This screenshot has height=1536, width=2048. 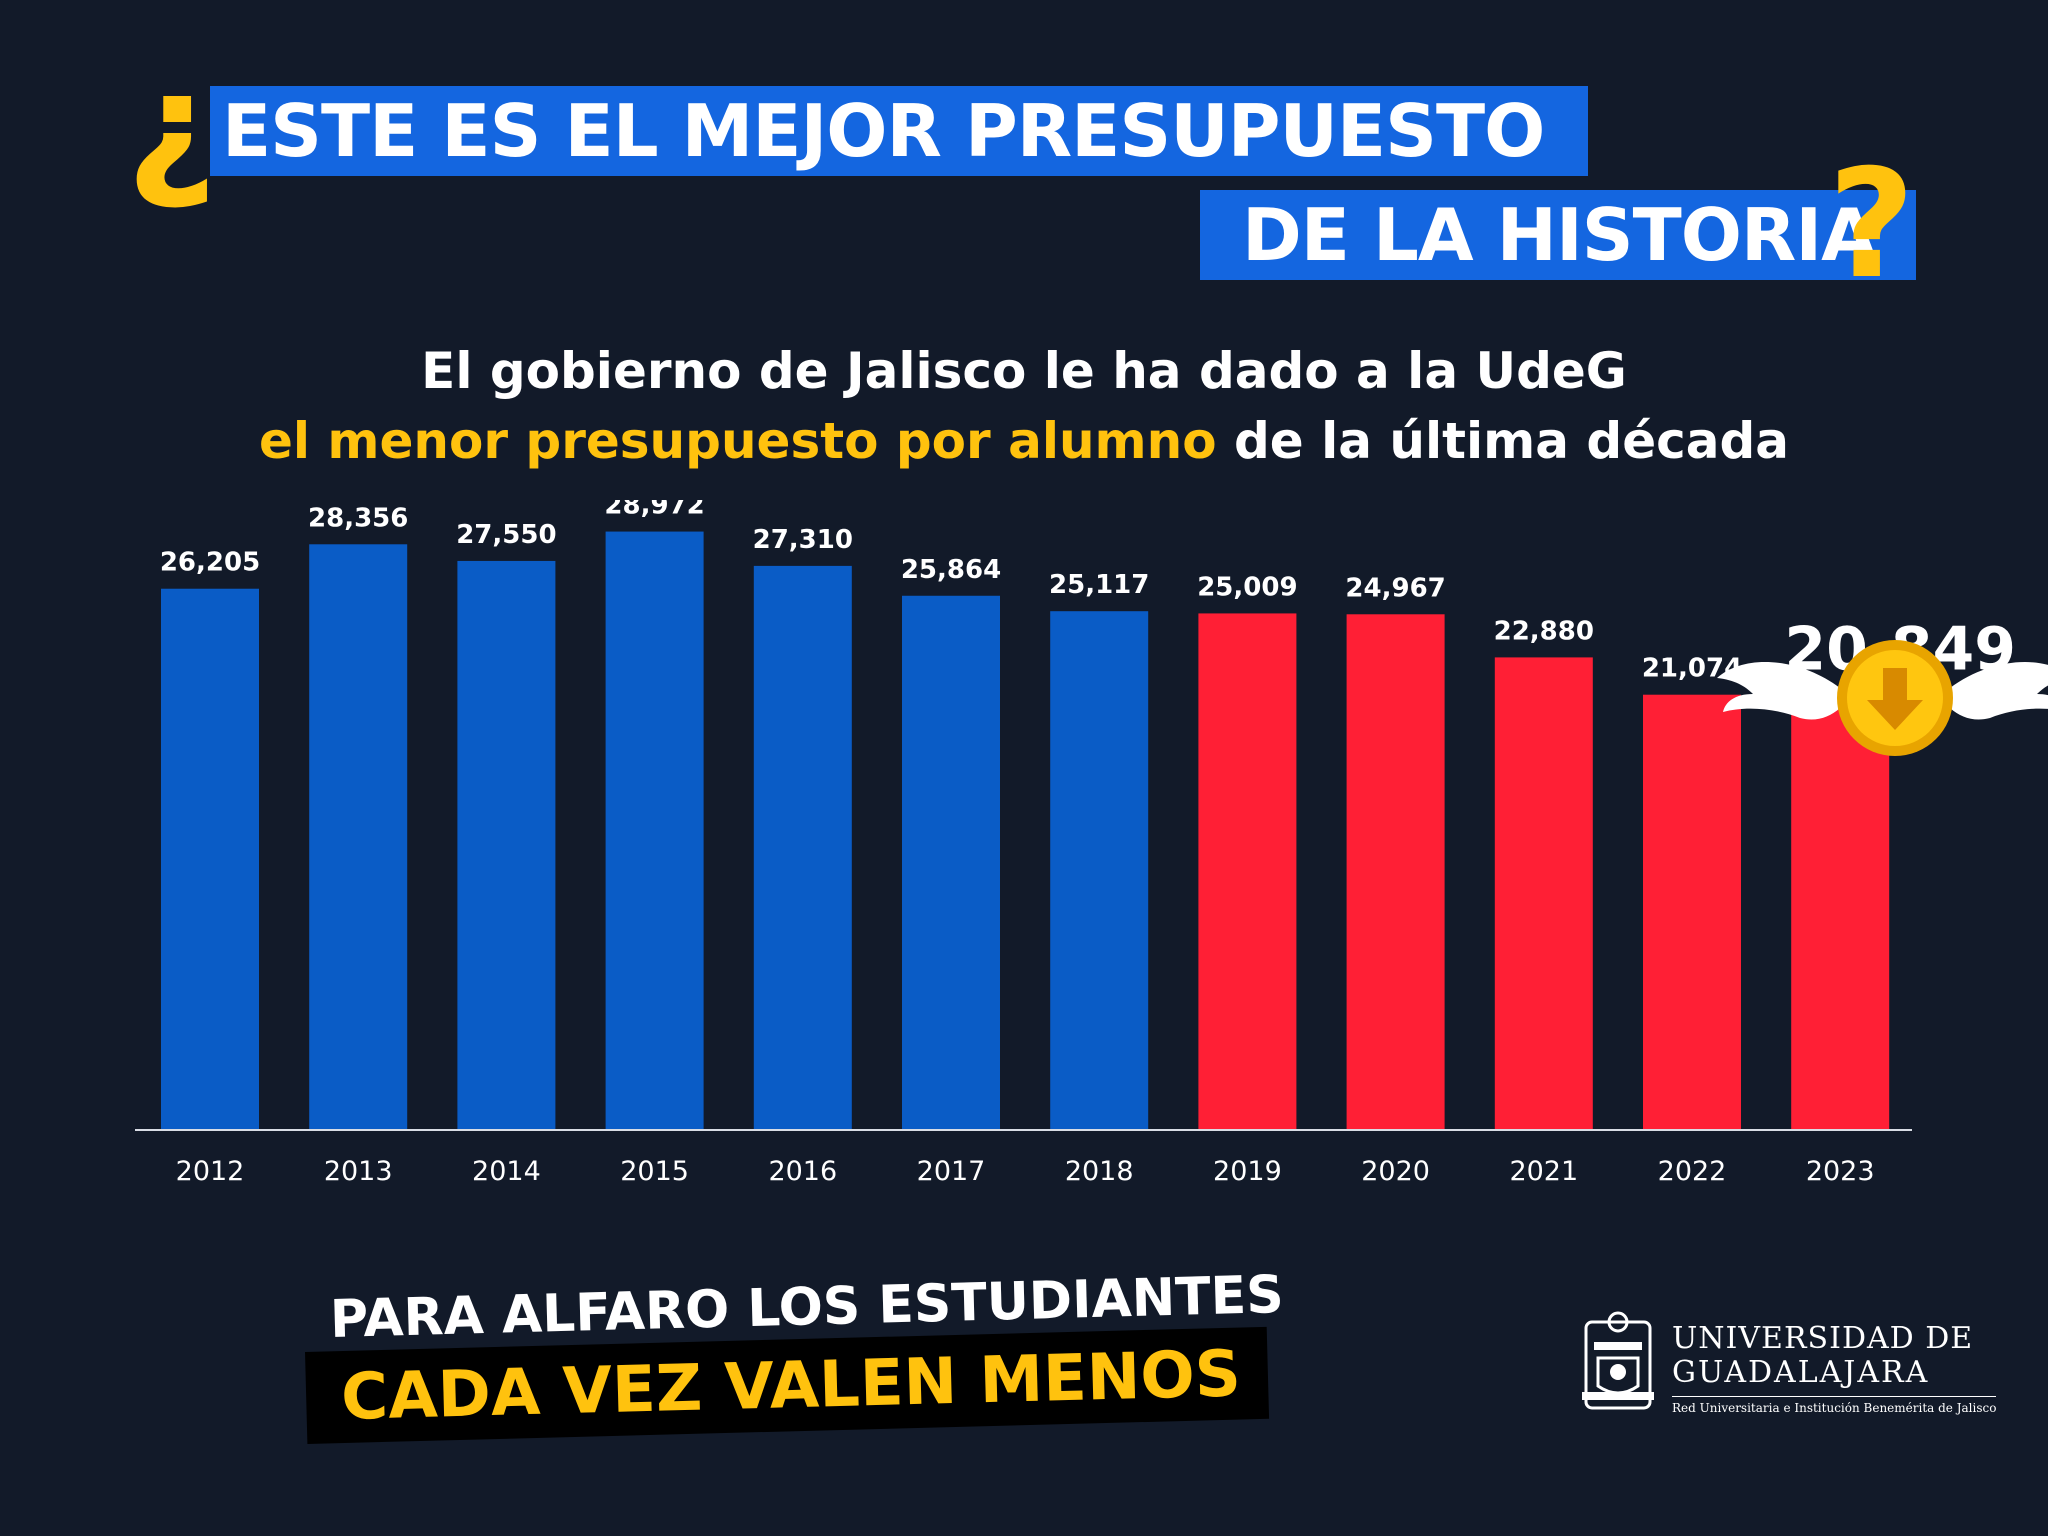 I want to click on bar-2023, so click(x=1840, y=914).